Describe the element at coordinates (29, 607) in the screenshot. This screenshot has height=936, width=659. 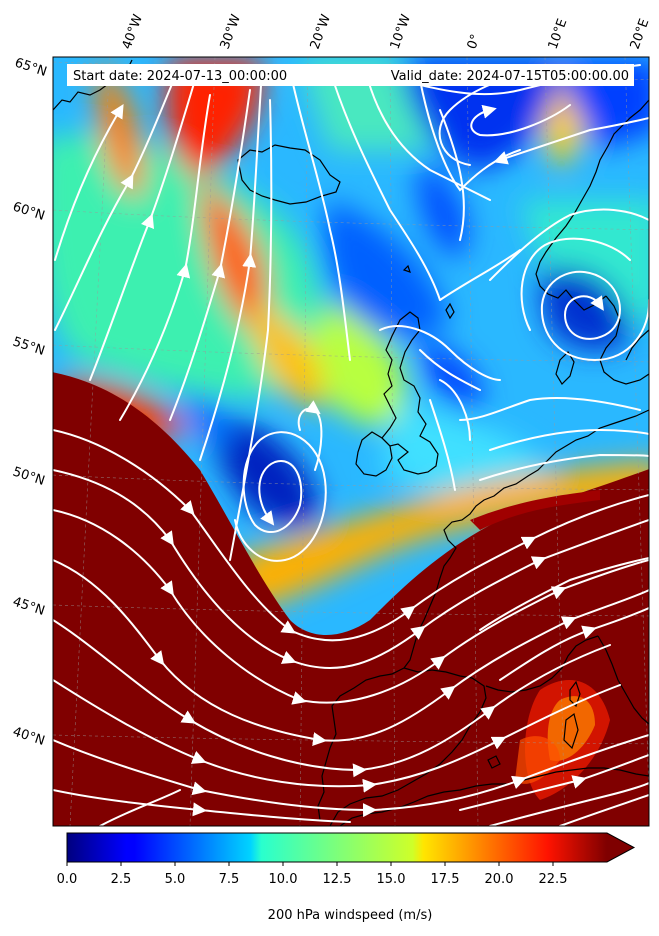
I see `lat-label-45n: 45°N` at that location.